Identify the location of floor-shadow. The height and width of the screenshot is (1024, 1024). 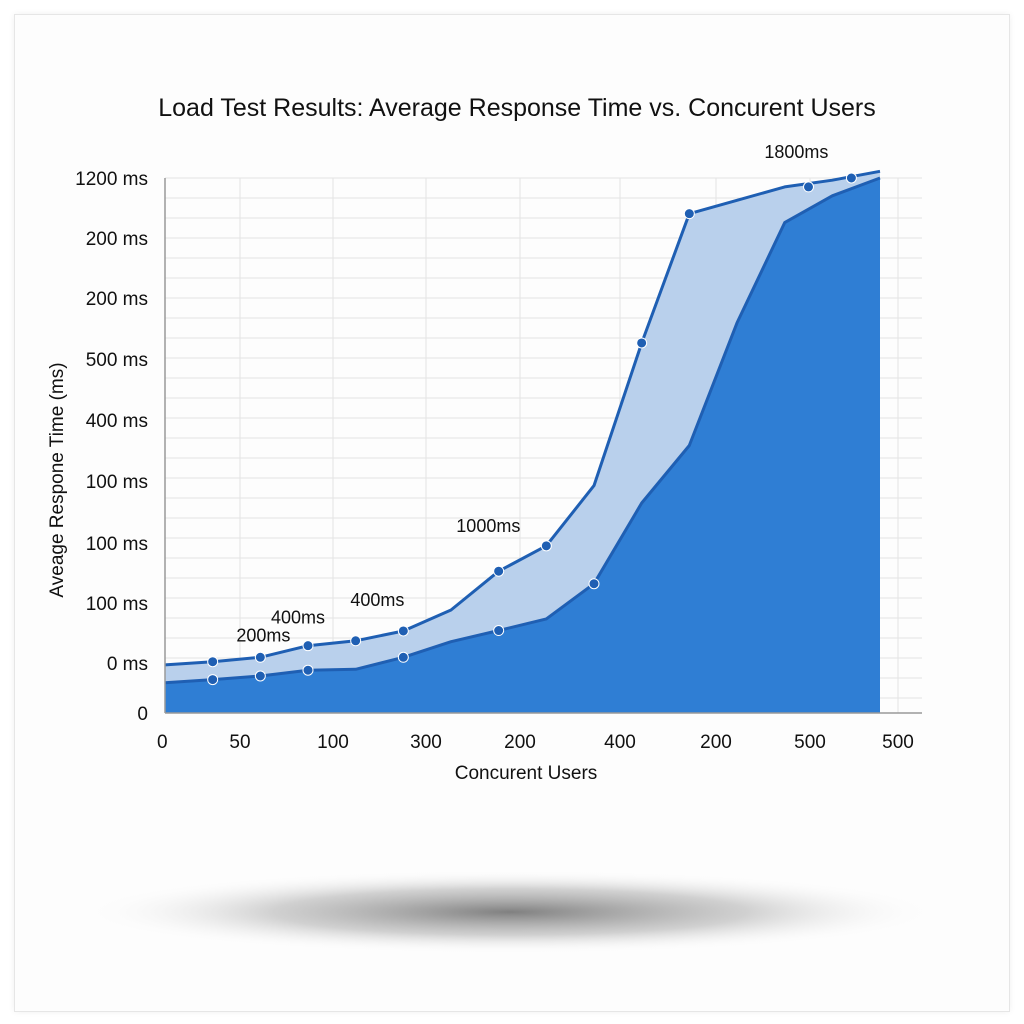
(510, 912).